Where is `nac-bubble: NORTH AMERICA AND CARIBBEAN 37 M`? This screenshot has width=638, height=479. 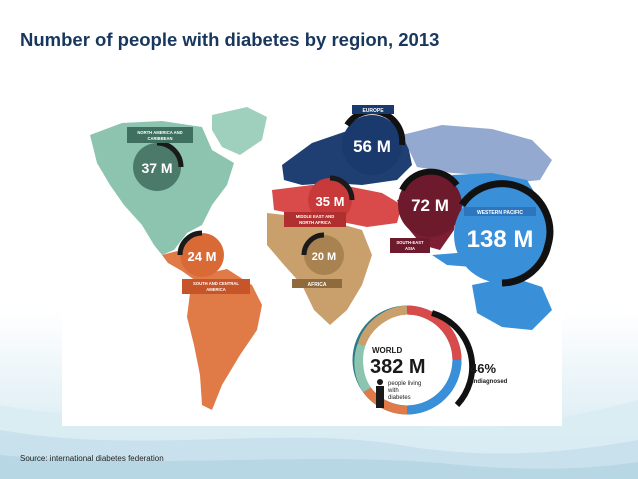 nac-bubble: NORTH AMERICA AND CARIBBEAN 37 M is located at coordinates (160, 159).